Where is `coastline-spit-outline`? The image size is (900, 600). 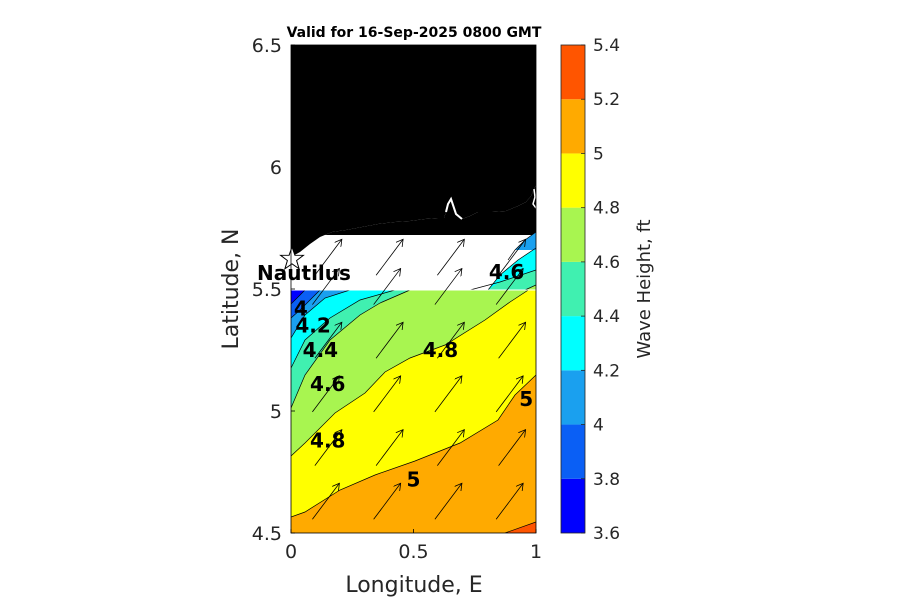
coastline-spit-outline is located at coordinates (454, 208).